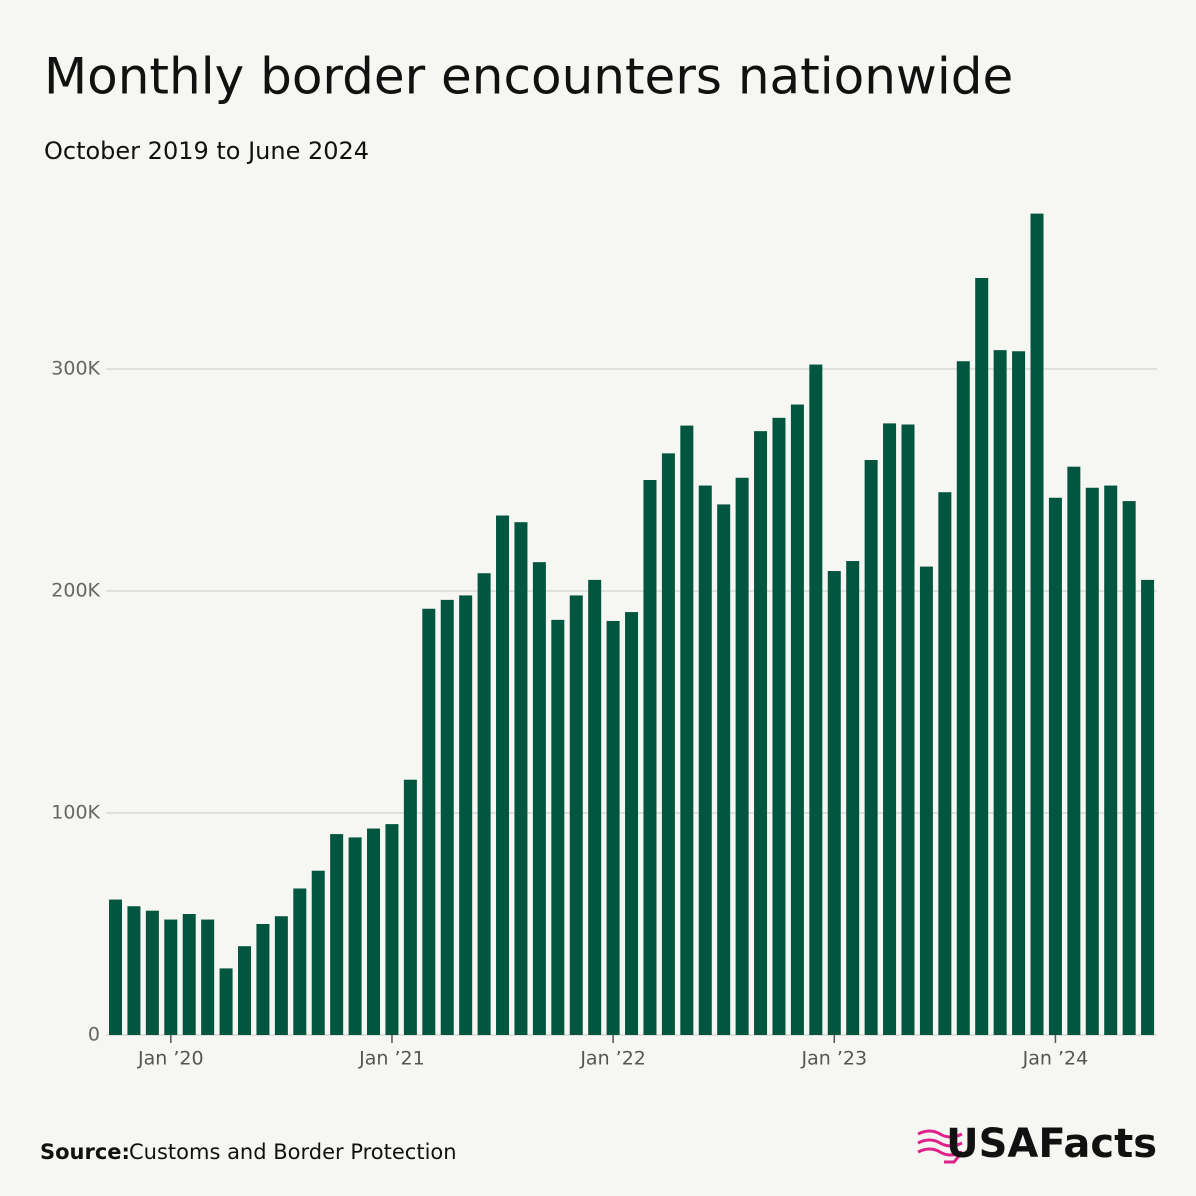 The width and height of the screenshot is (1196, 1196). Describe the element at coordinates (170, 1059) in the screenshot. I see `x-tick-label: Jan ’20` at that location.